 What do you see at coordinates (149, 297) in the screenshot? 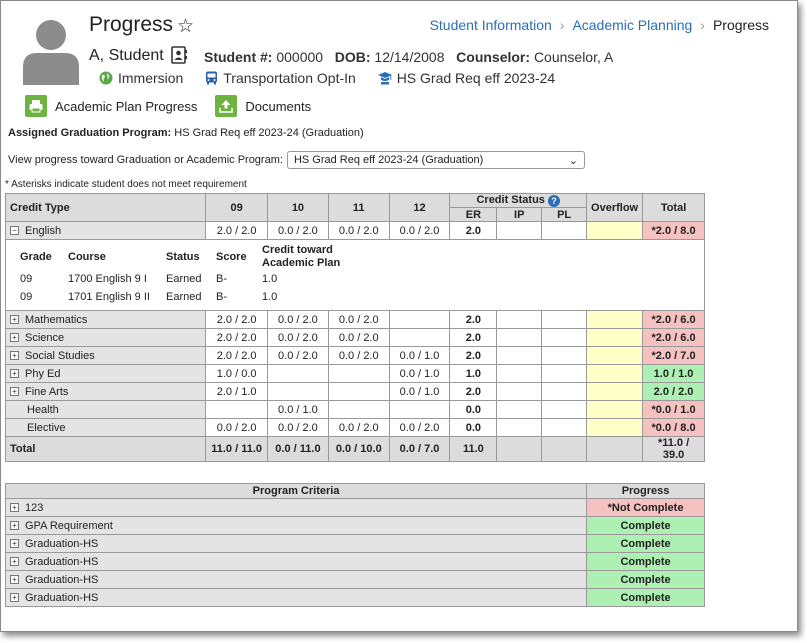
I see `course-row: 09 1701 English 9 II Earned B- 1.0` at bounding box center [149, 297].